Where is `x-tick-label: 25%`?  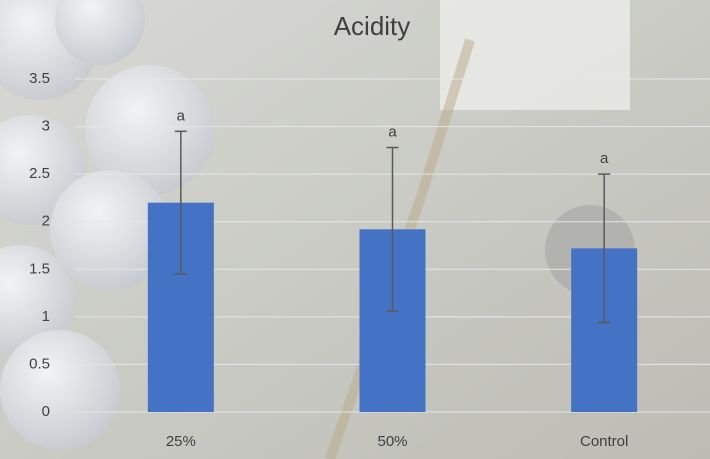 x-tick-label: 25% is located at coordinates (181, 441).